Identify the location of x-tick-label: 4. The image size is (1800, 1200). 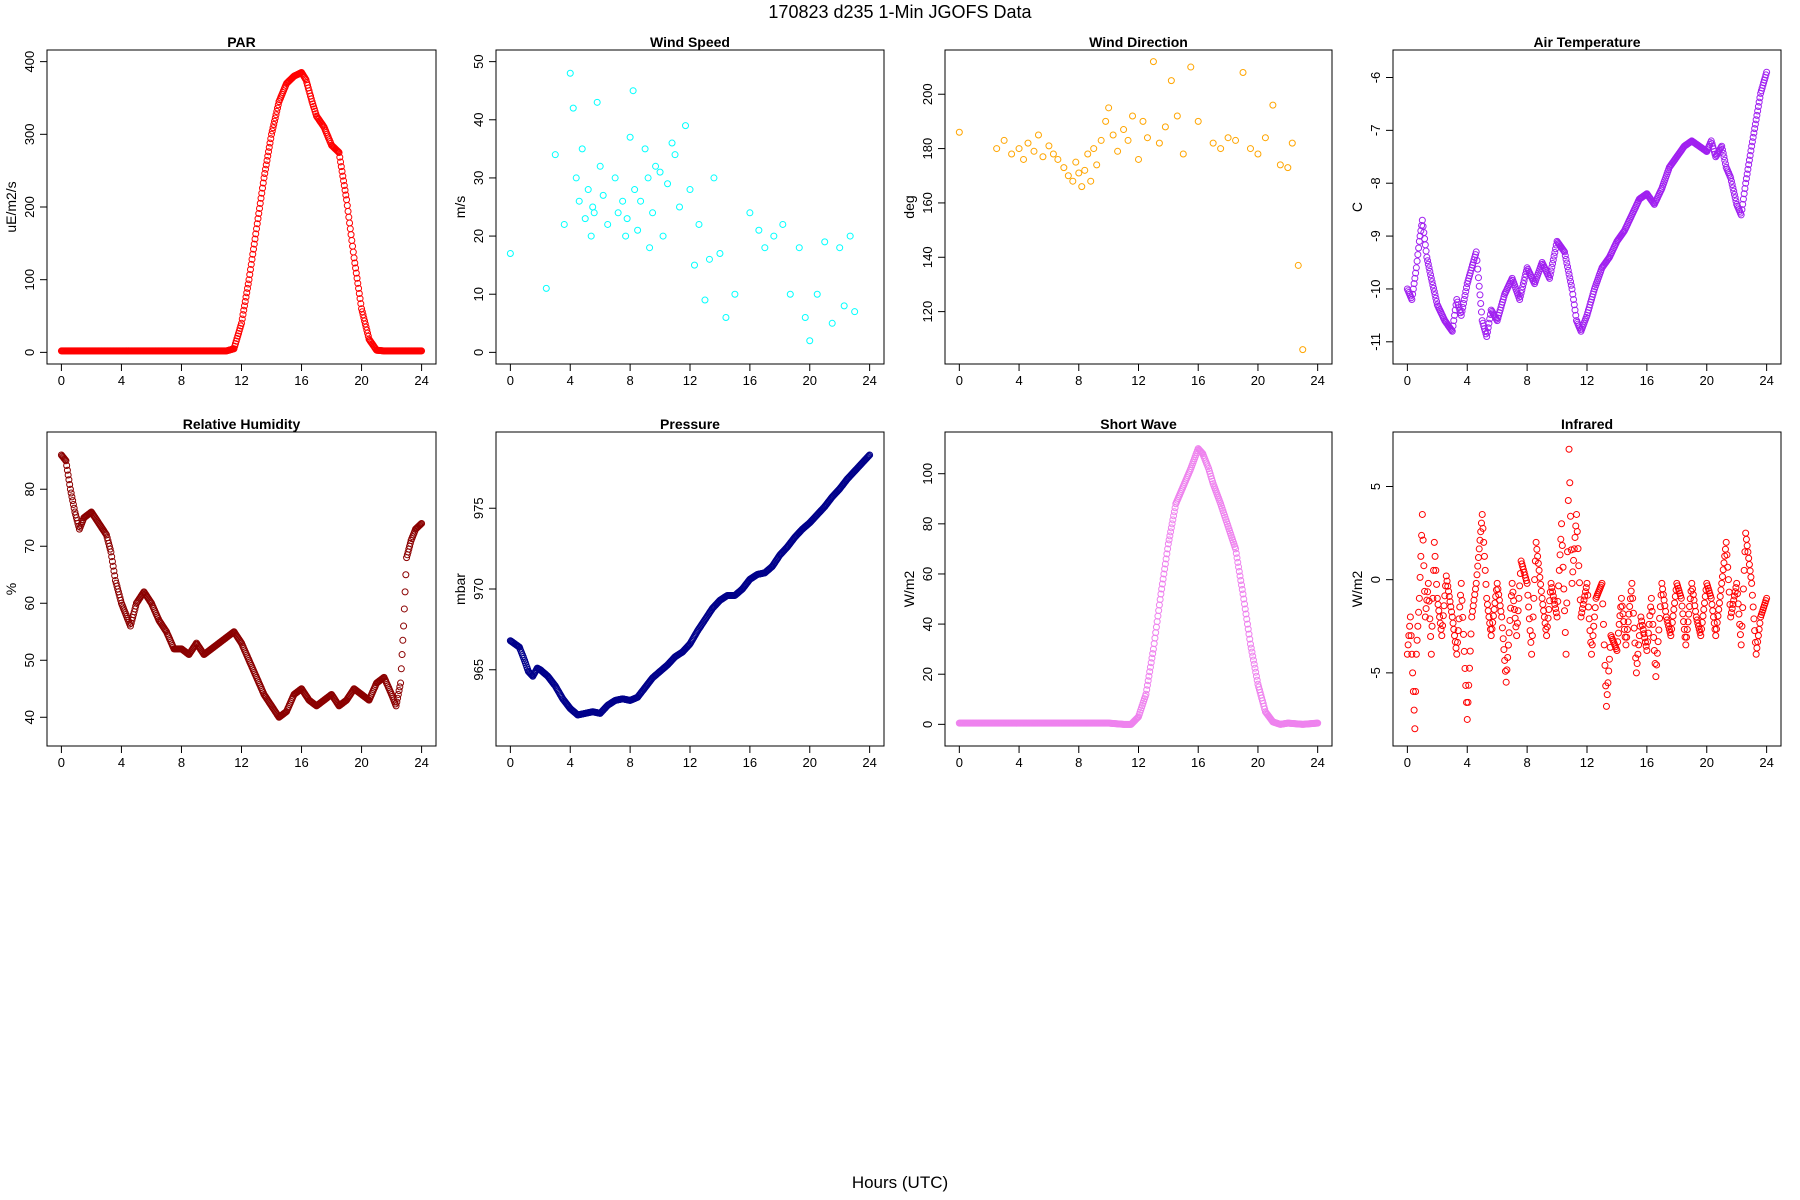
(121, 762).